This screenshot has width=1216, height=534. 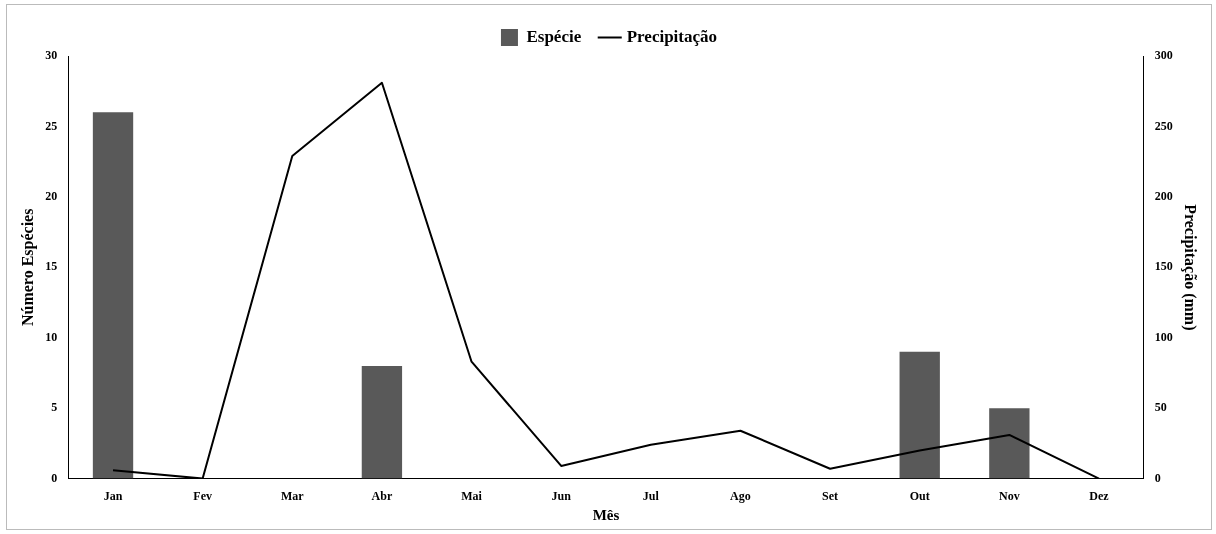 I want to click on y2-tick-label: 300, so click(x=1163, y=55).